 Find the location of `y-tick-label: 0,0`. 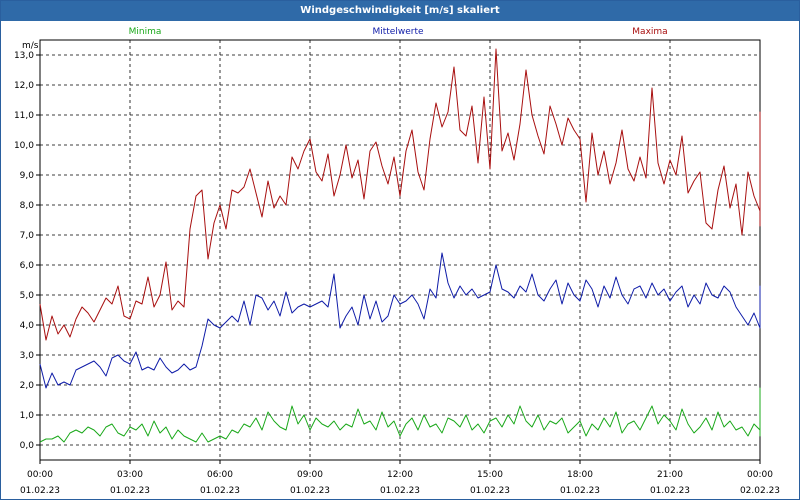

y-tick-label: 0,0 is located at coordinates (27, 446).